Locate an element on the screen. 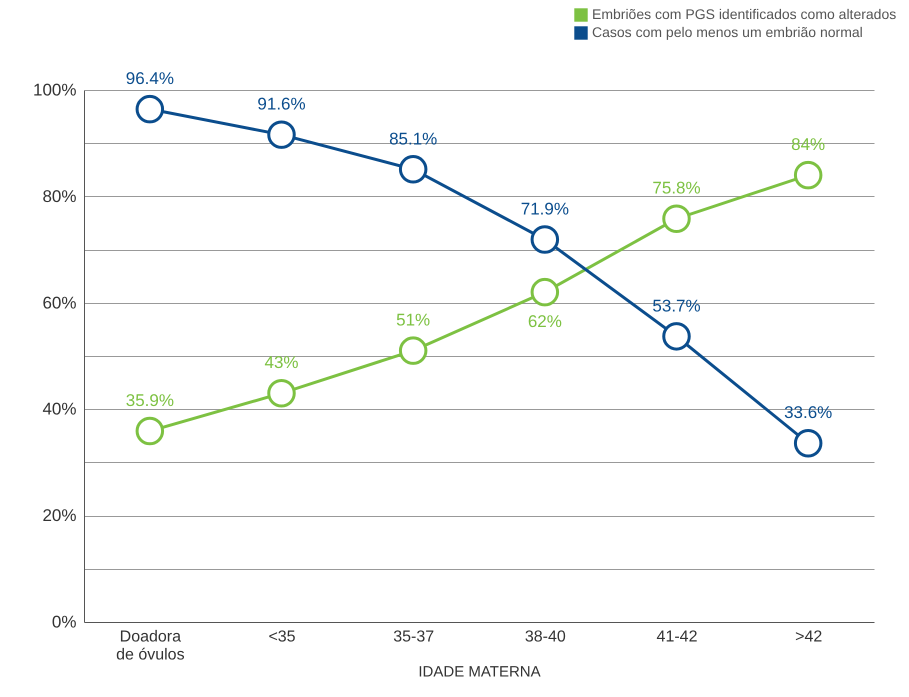 This screenshot has height=697, width=909. y-tick-label: 20% is located at coordinates (59, 516).